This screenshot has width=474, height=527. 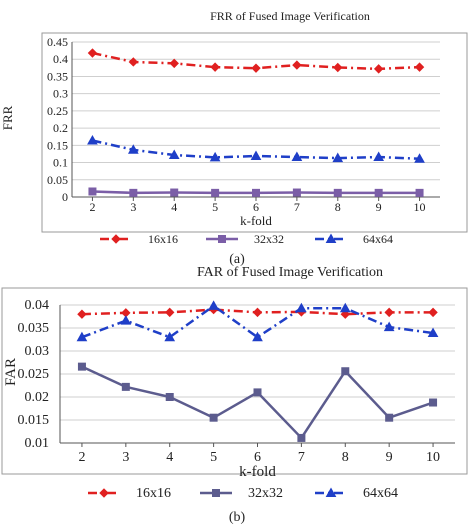 What do you see at coordinates (57, 145) in the screenshot?
I see `y-tick-label: 0.15` at bounding box center [57, 145].